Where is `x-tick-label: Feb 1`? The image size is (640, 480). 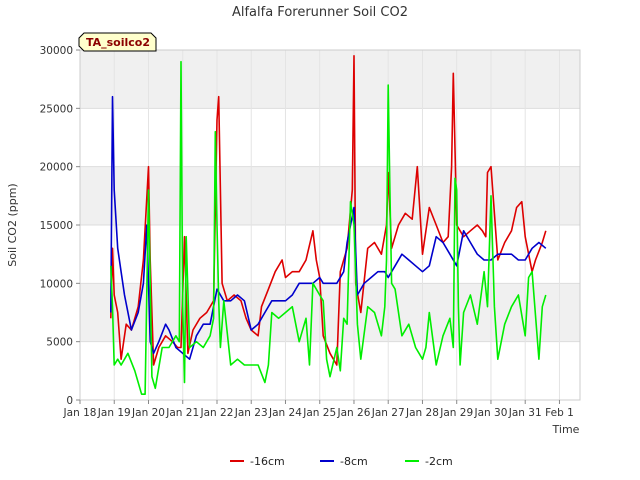
x-tick-label: Feb 1 is located at coordinates (559, 413).